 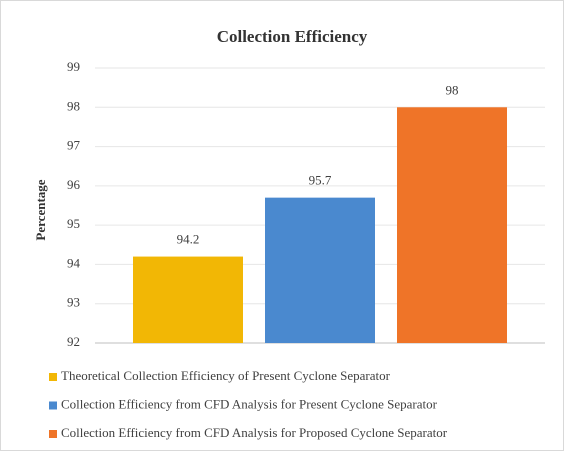 I want to click on y-tick-label: 96, so click(x=74, y=184).